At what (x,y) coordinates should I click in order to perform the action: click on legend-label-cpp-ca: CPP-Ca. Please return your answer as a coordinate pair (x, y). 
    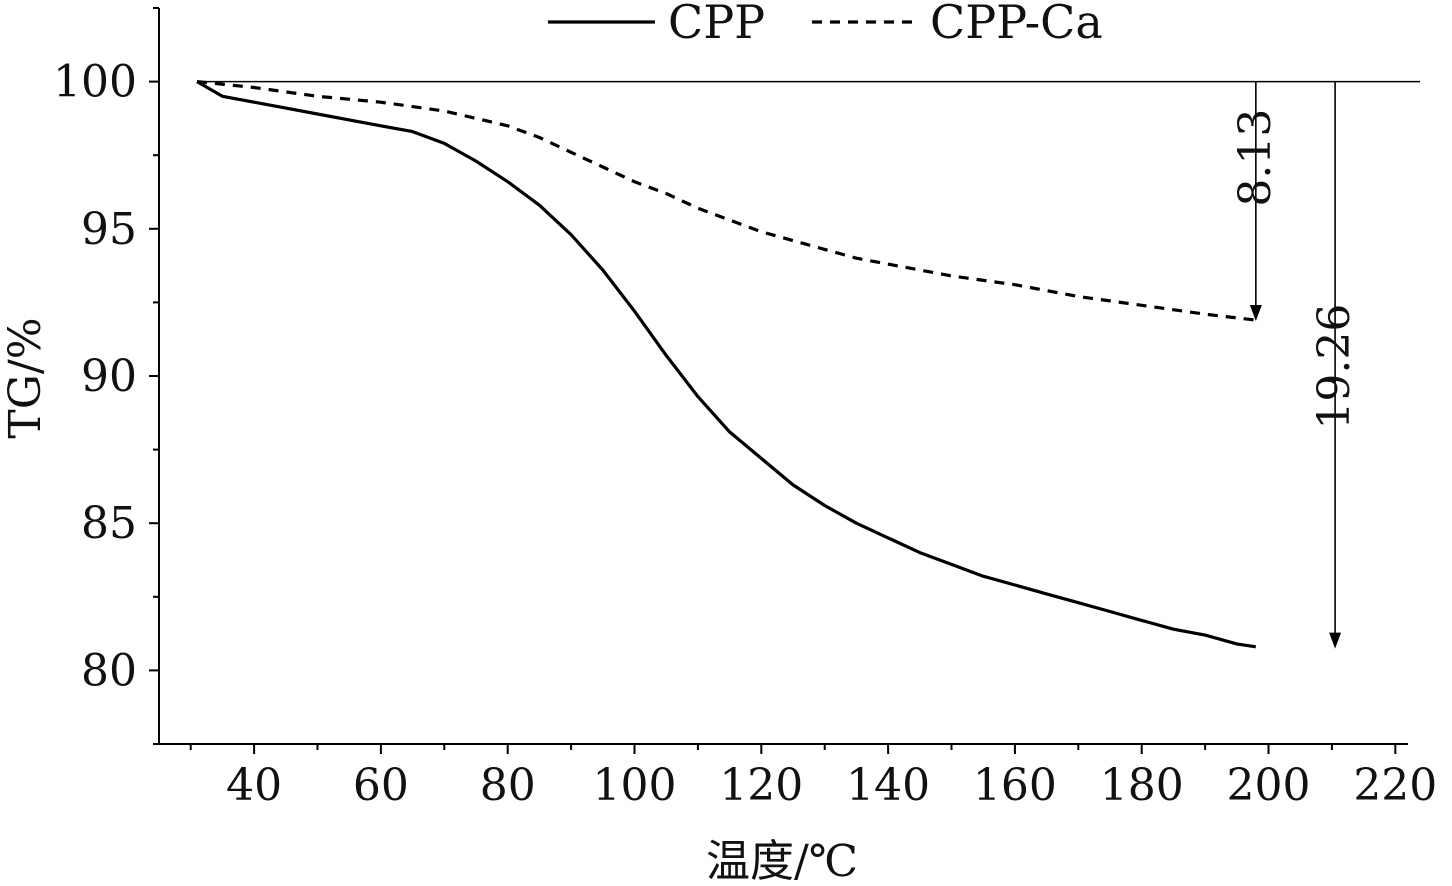
    Looking at the image, I should click on (1016, 24).